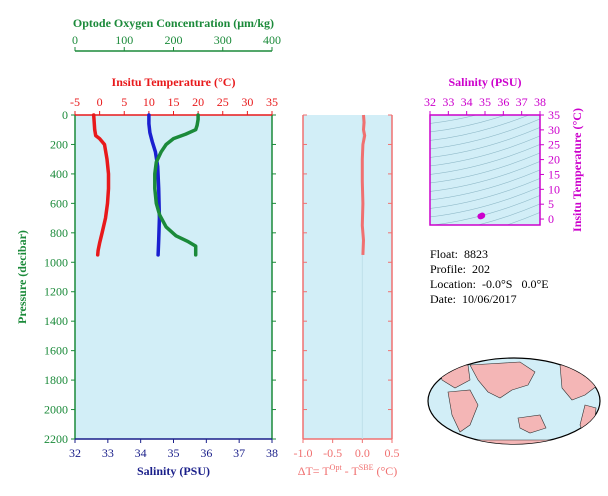  Describe the element at coordinates (459, 254) in the screenshot. I see `float-row: Float: 8823` at that location.